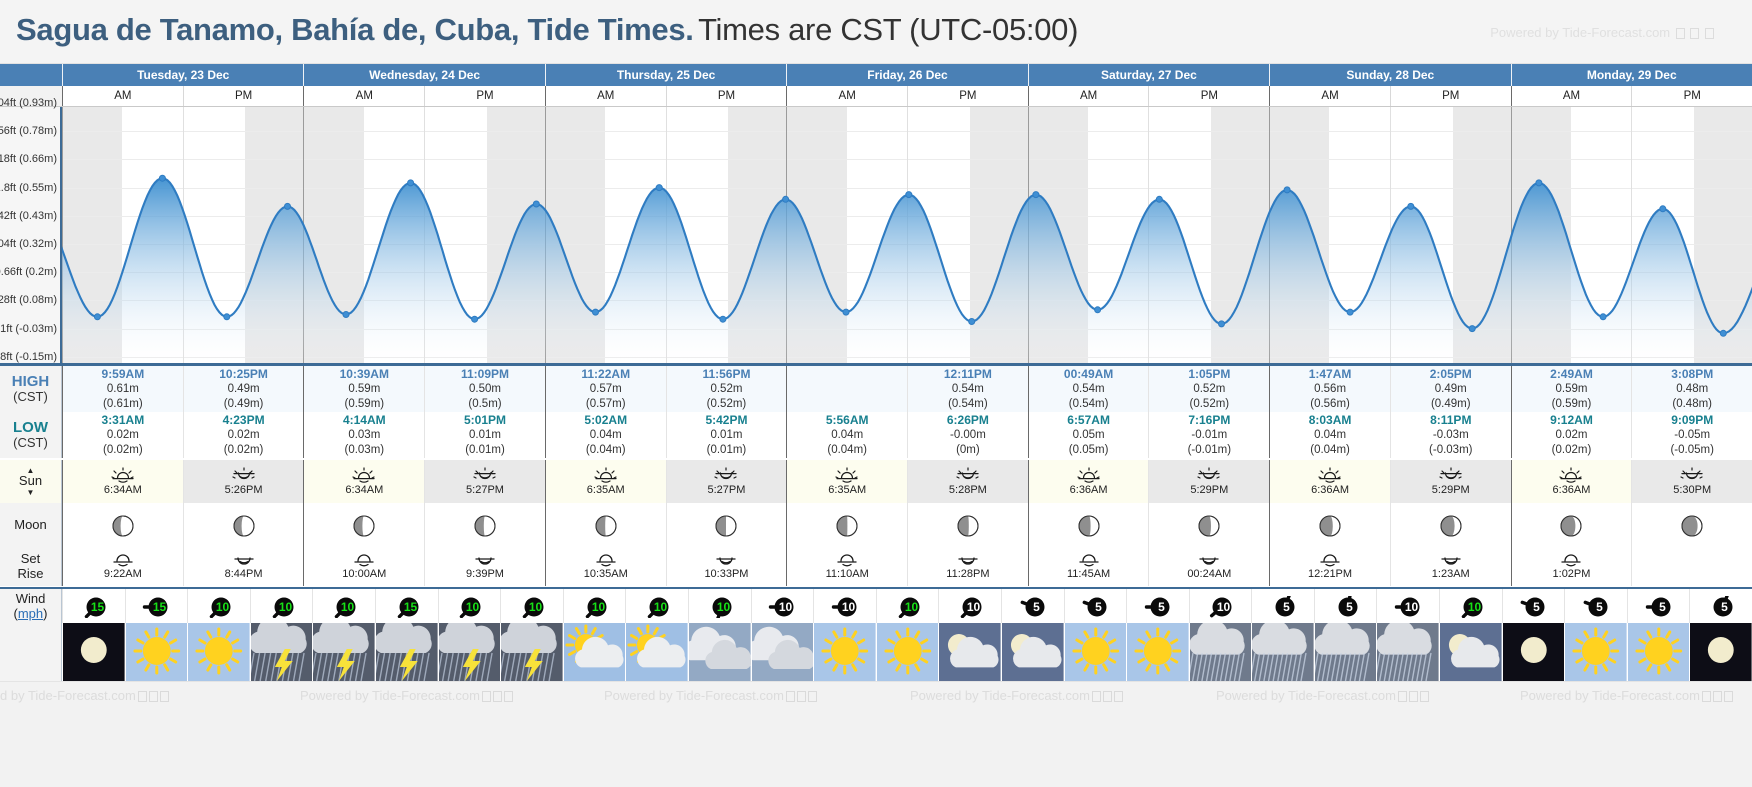  I want to click on wind-arrow-icon-9: 10, so click(658, 607).